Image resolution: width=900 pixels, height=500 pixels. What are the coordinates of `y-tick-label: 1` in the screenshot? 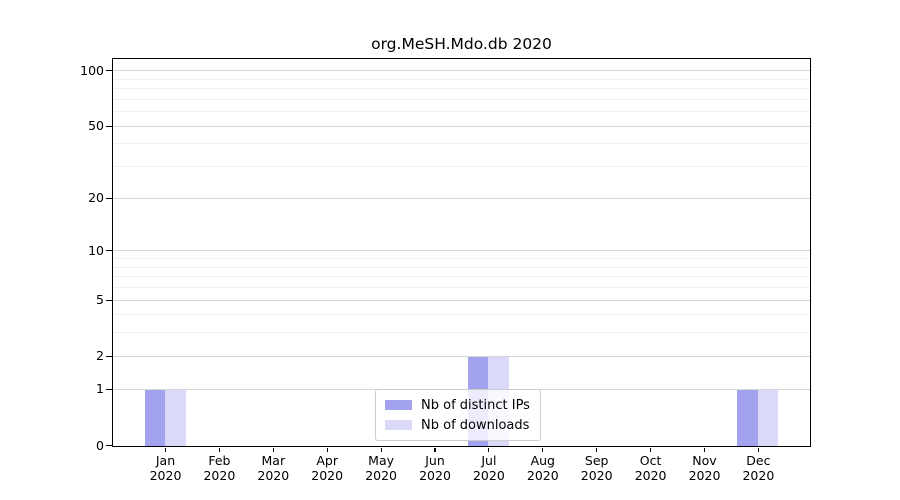 It's located at (100, 389).